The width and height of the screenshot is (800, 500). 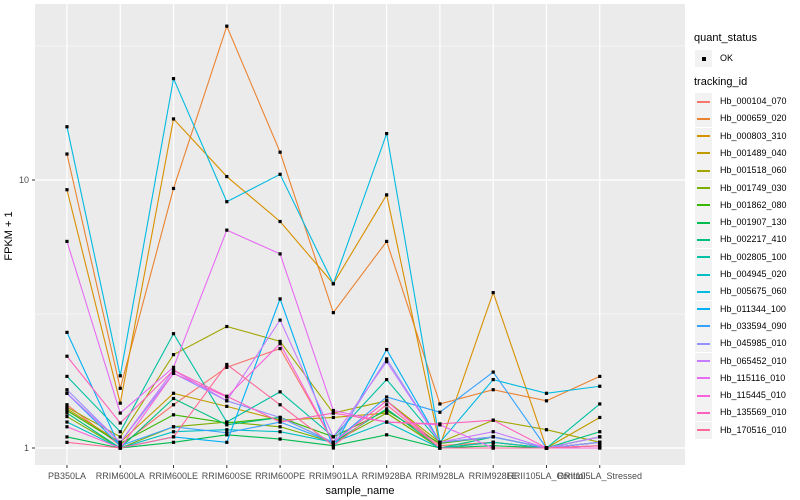 What do you see at coordinates (9, 236) in the screenshot?
I see `y-axis-title: FPKM + 1` at bounding box center [9, 236].